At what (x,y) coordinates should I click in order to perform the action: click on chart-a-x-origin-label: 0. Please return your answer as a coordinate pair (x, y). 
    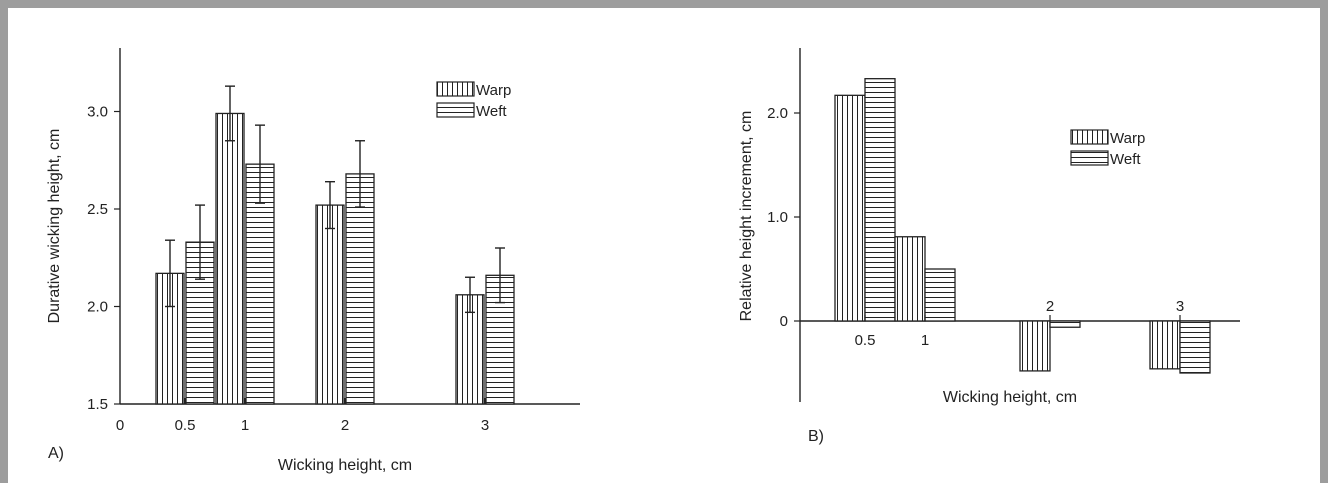
    Looking at the image, I should click on (120, 425).